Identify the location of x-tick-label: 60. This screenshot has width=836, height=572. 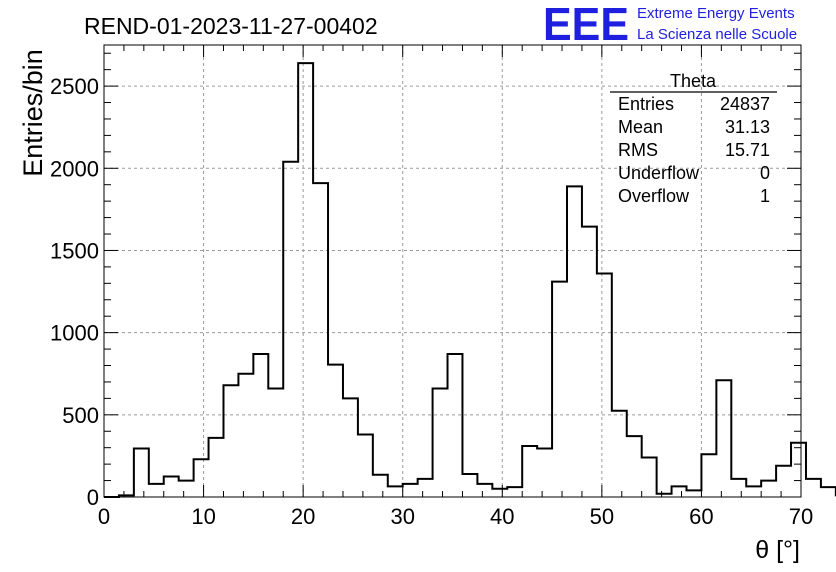
(701, 516).